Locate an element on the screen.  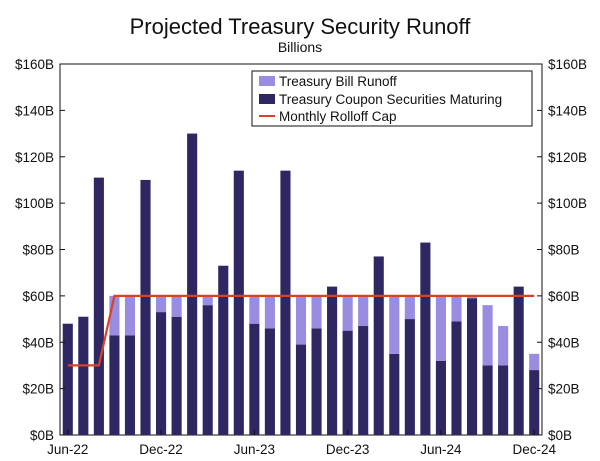
y-tick-label-right: $80B is located at coordinates (564, 250).